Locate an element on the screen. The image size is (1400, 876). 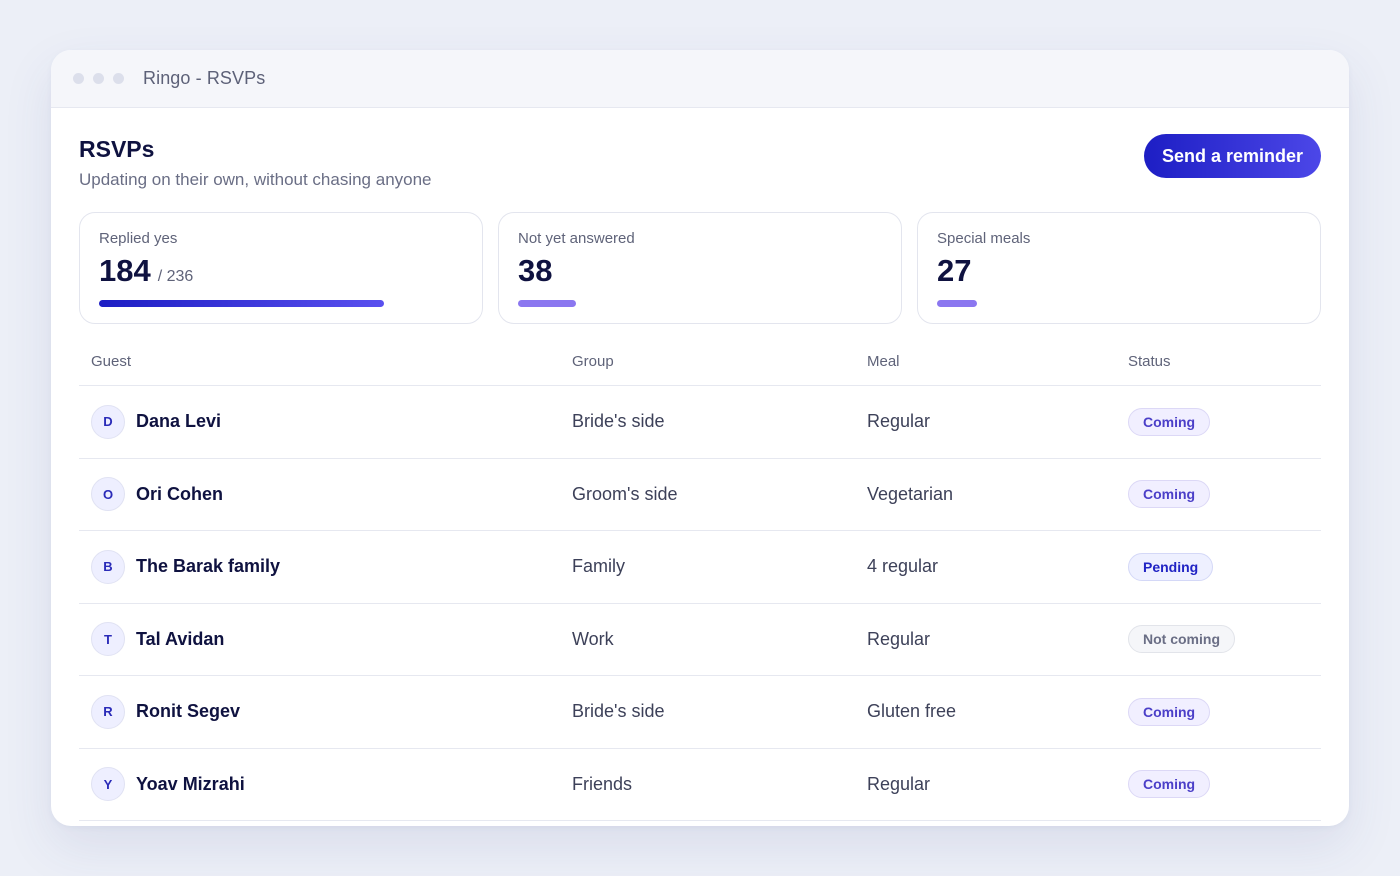
table-row: Y Yoav Mizrahi Friends Regular Coming is located at coordinates (700, 785).